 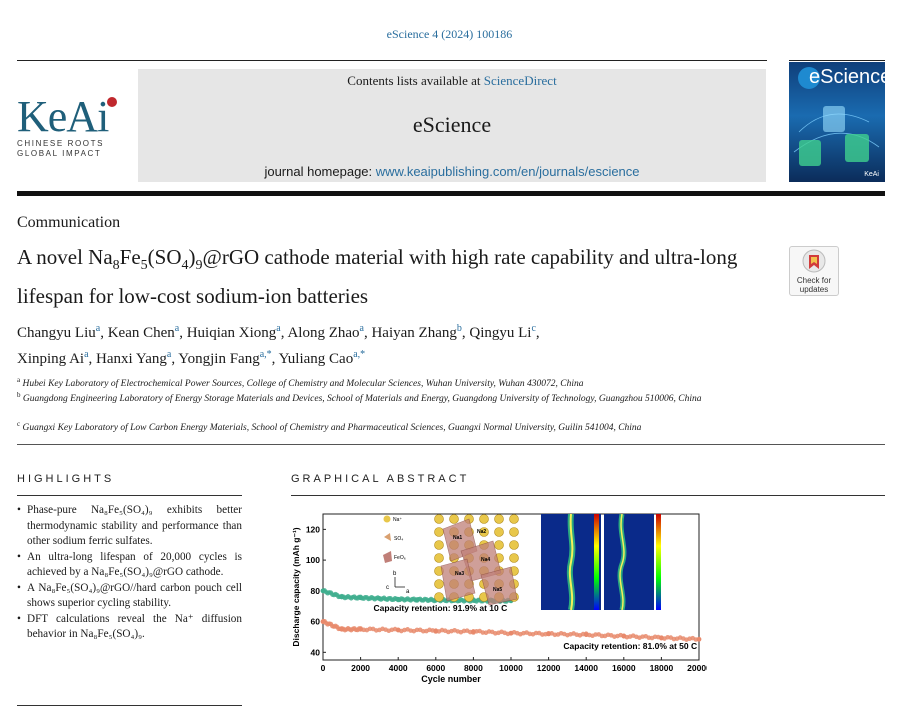 I want to click on keai-logo: KeAi CHINESE ROOTS GLOBAL IMPACT, so click(x=72, y=127).